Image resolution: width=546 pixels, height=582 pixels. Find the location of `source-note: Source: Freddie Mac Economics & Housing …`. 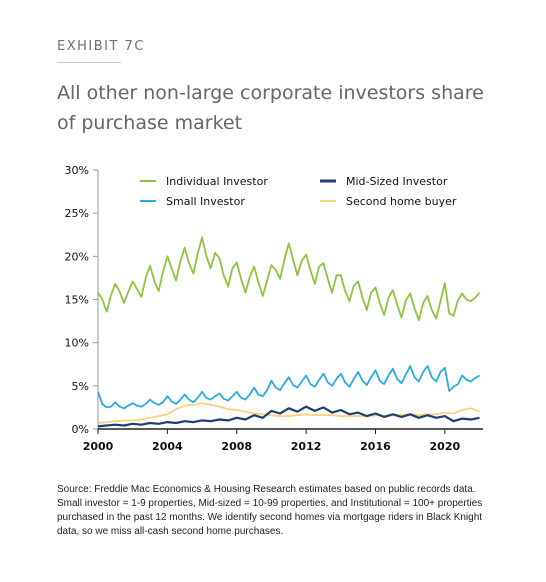

source-note: Source: Freddie Mac Economics & Housing … is located at coordinates (270, 510).